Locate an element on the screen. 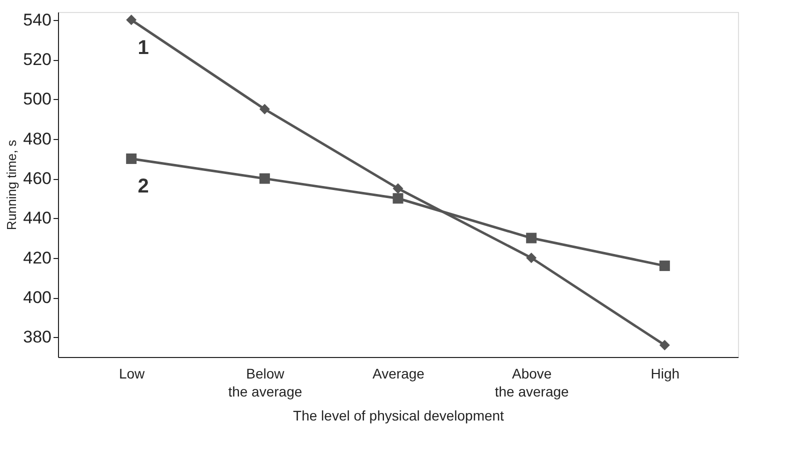 The height and width of the screenshot is (462, 801). x-tick-label: Below the average is located at coordinates (265, 383).